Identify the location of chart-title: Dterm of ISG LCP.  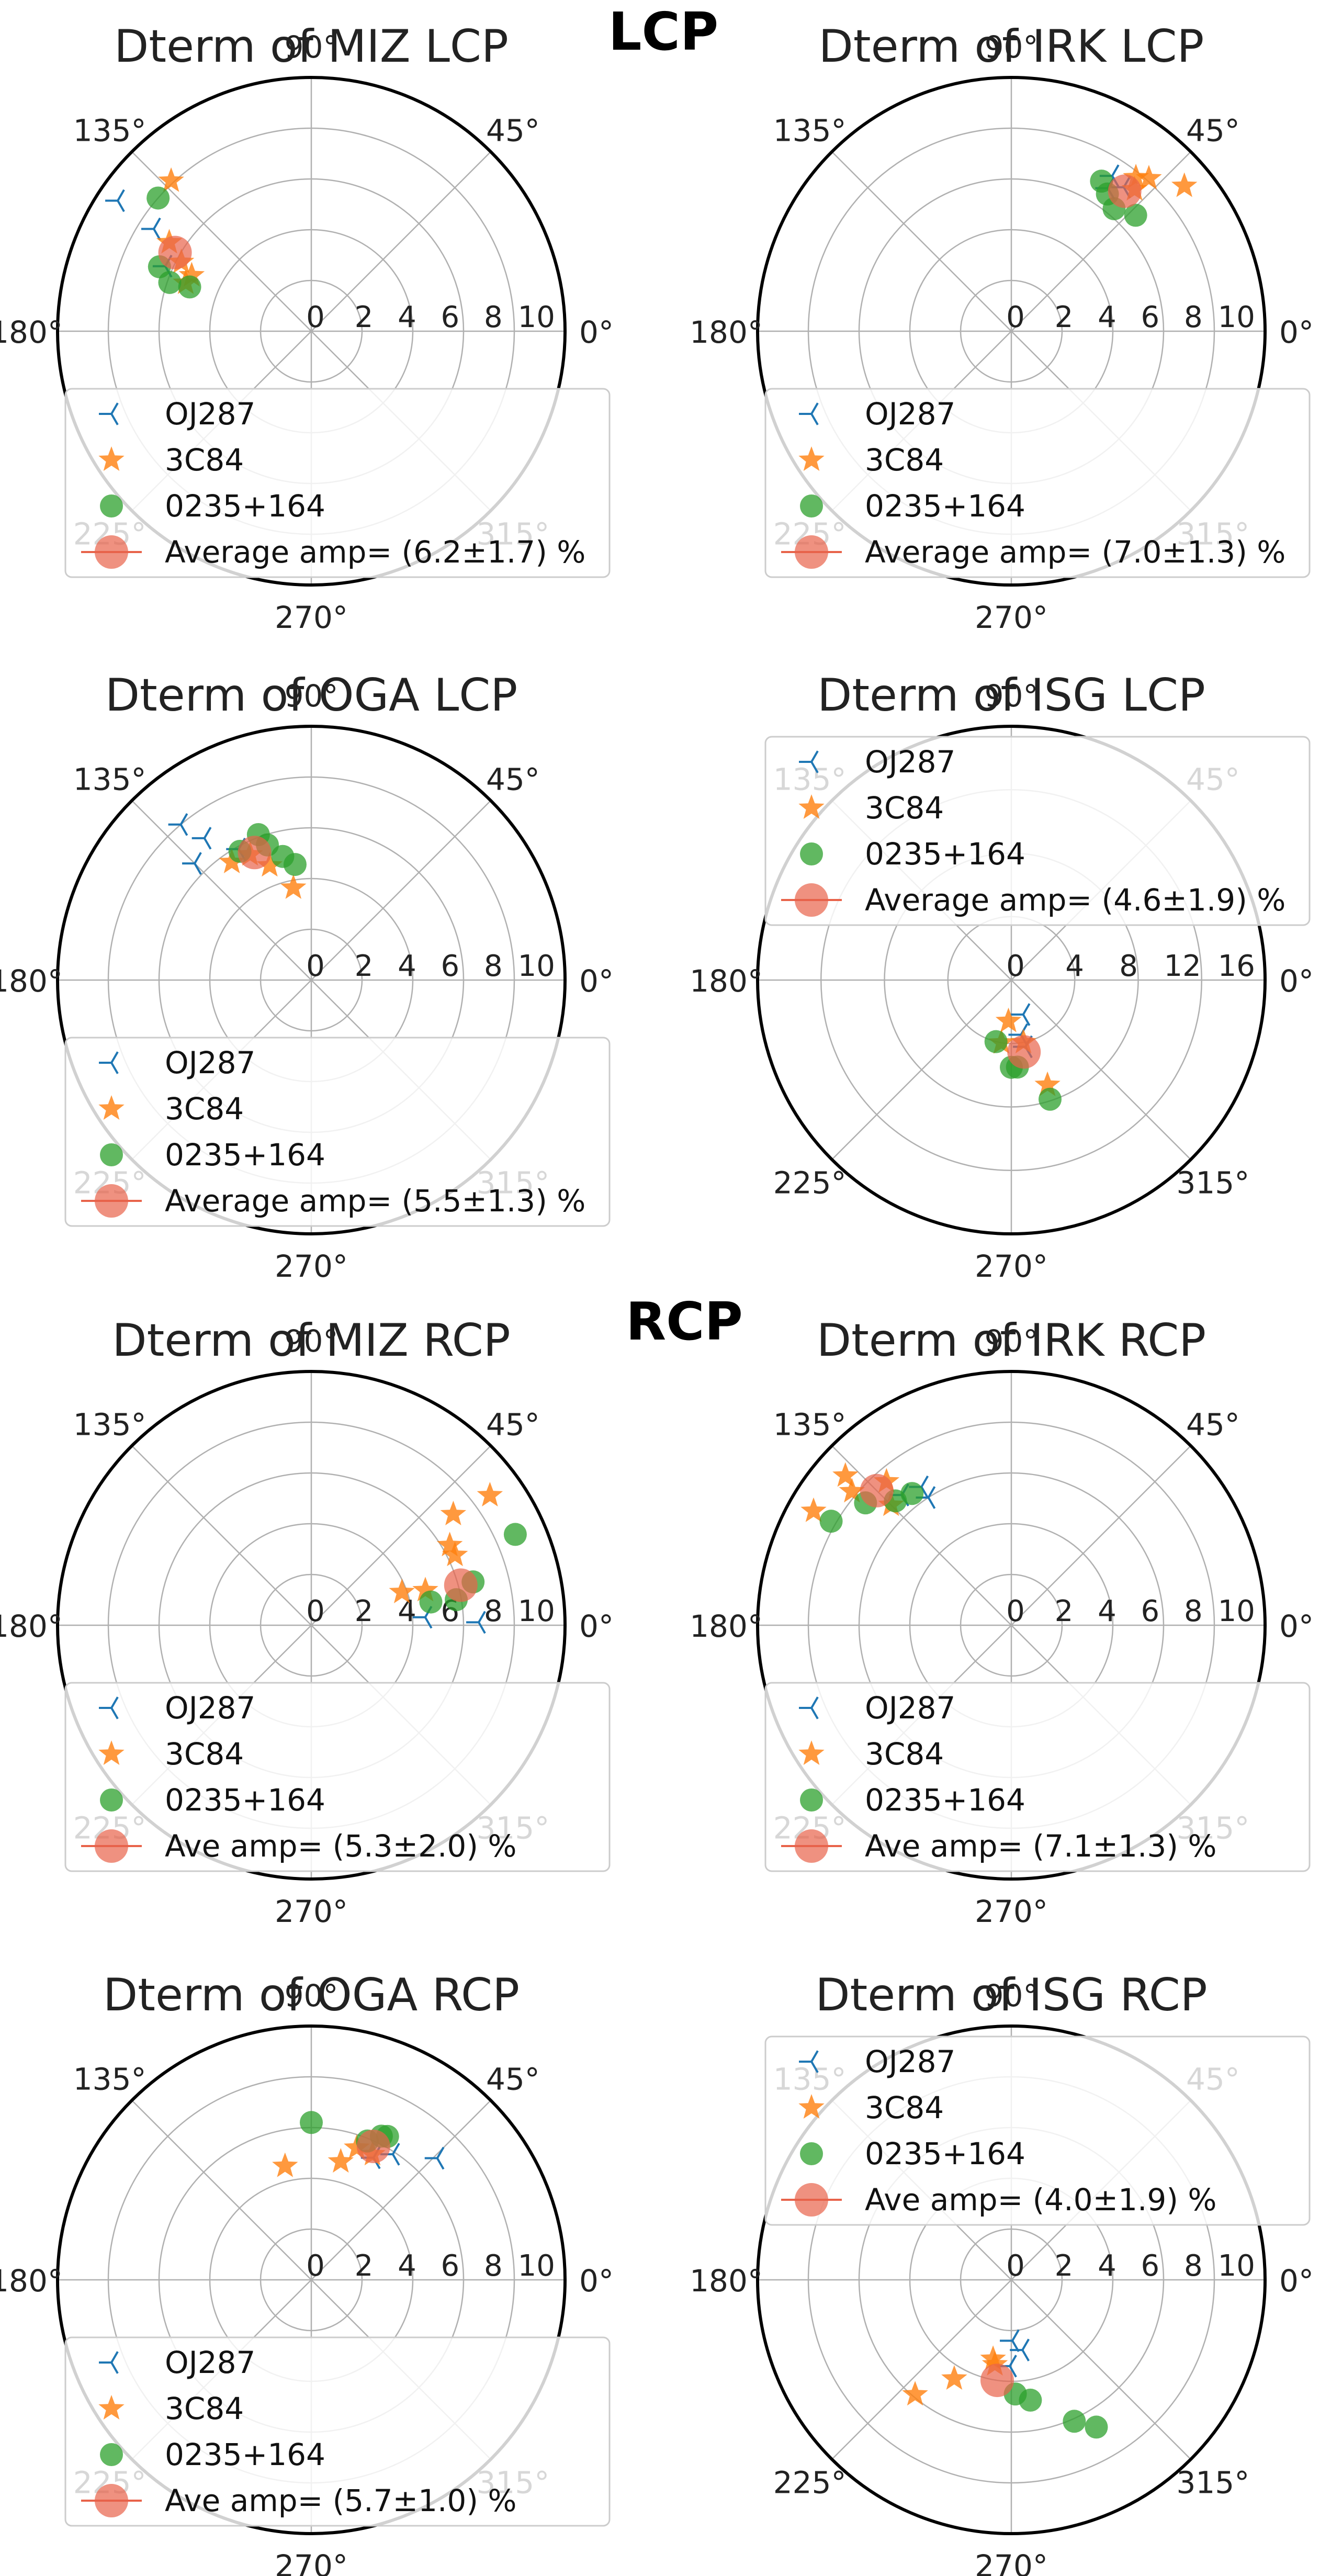
(1011, 695).